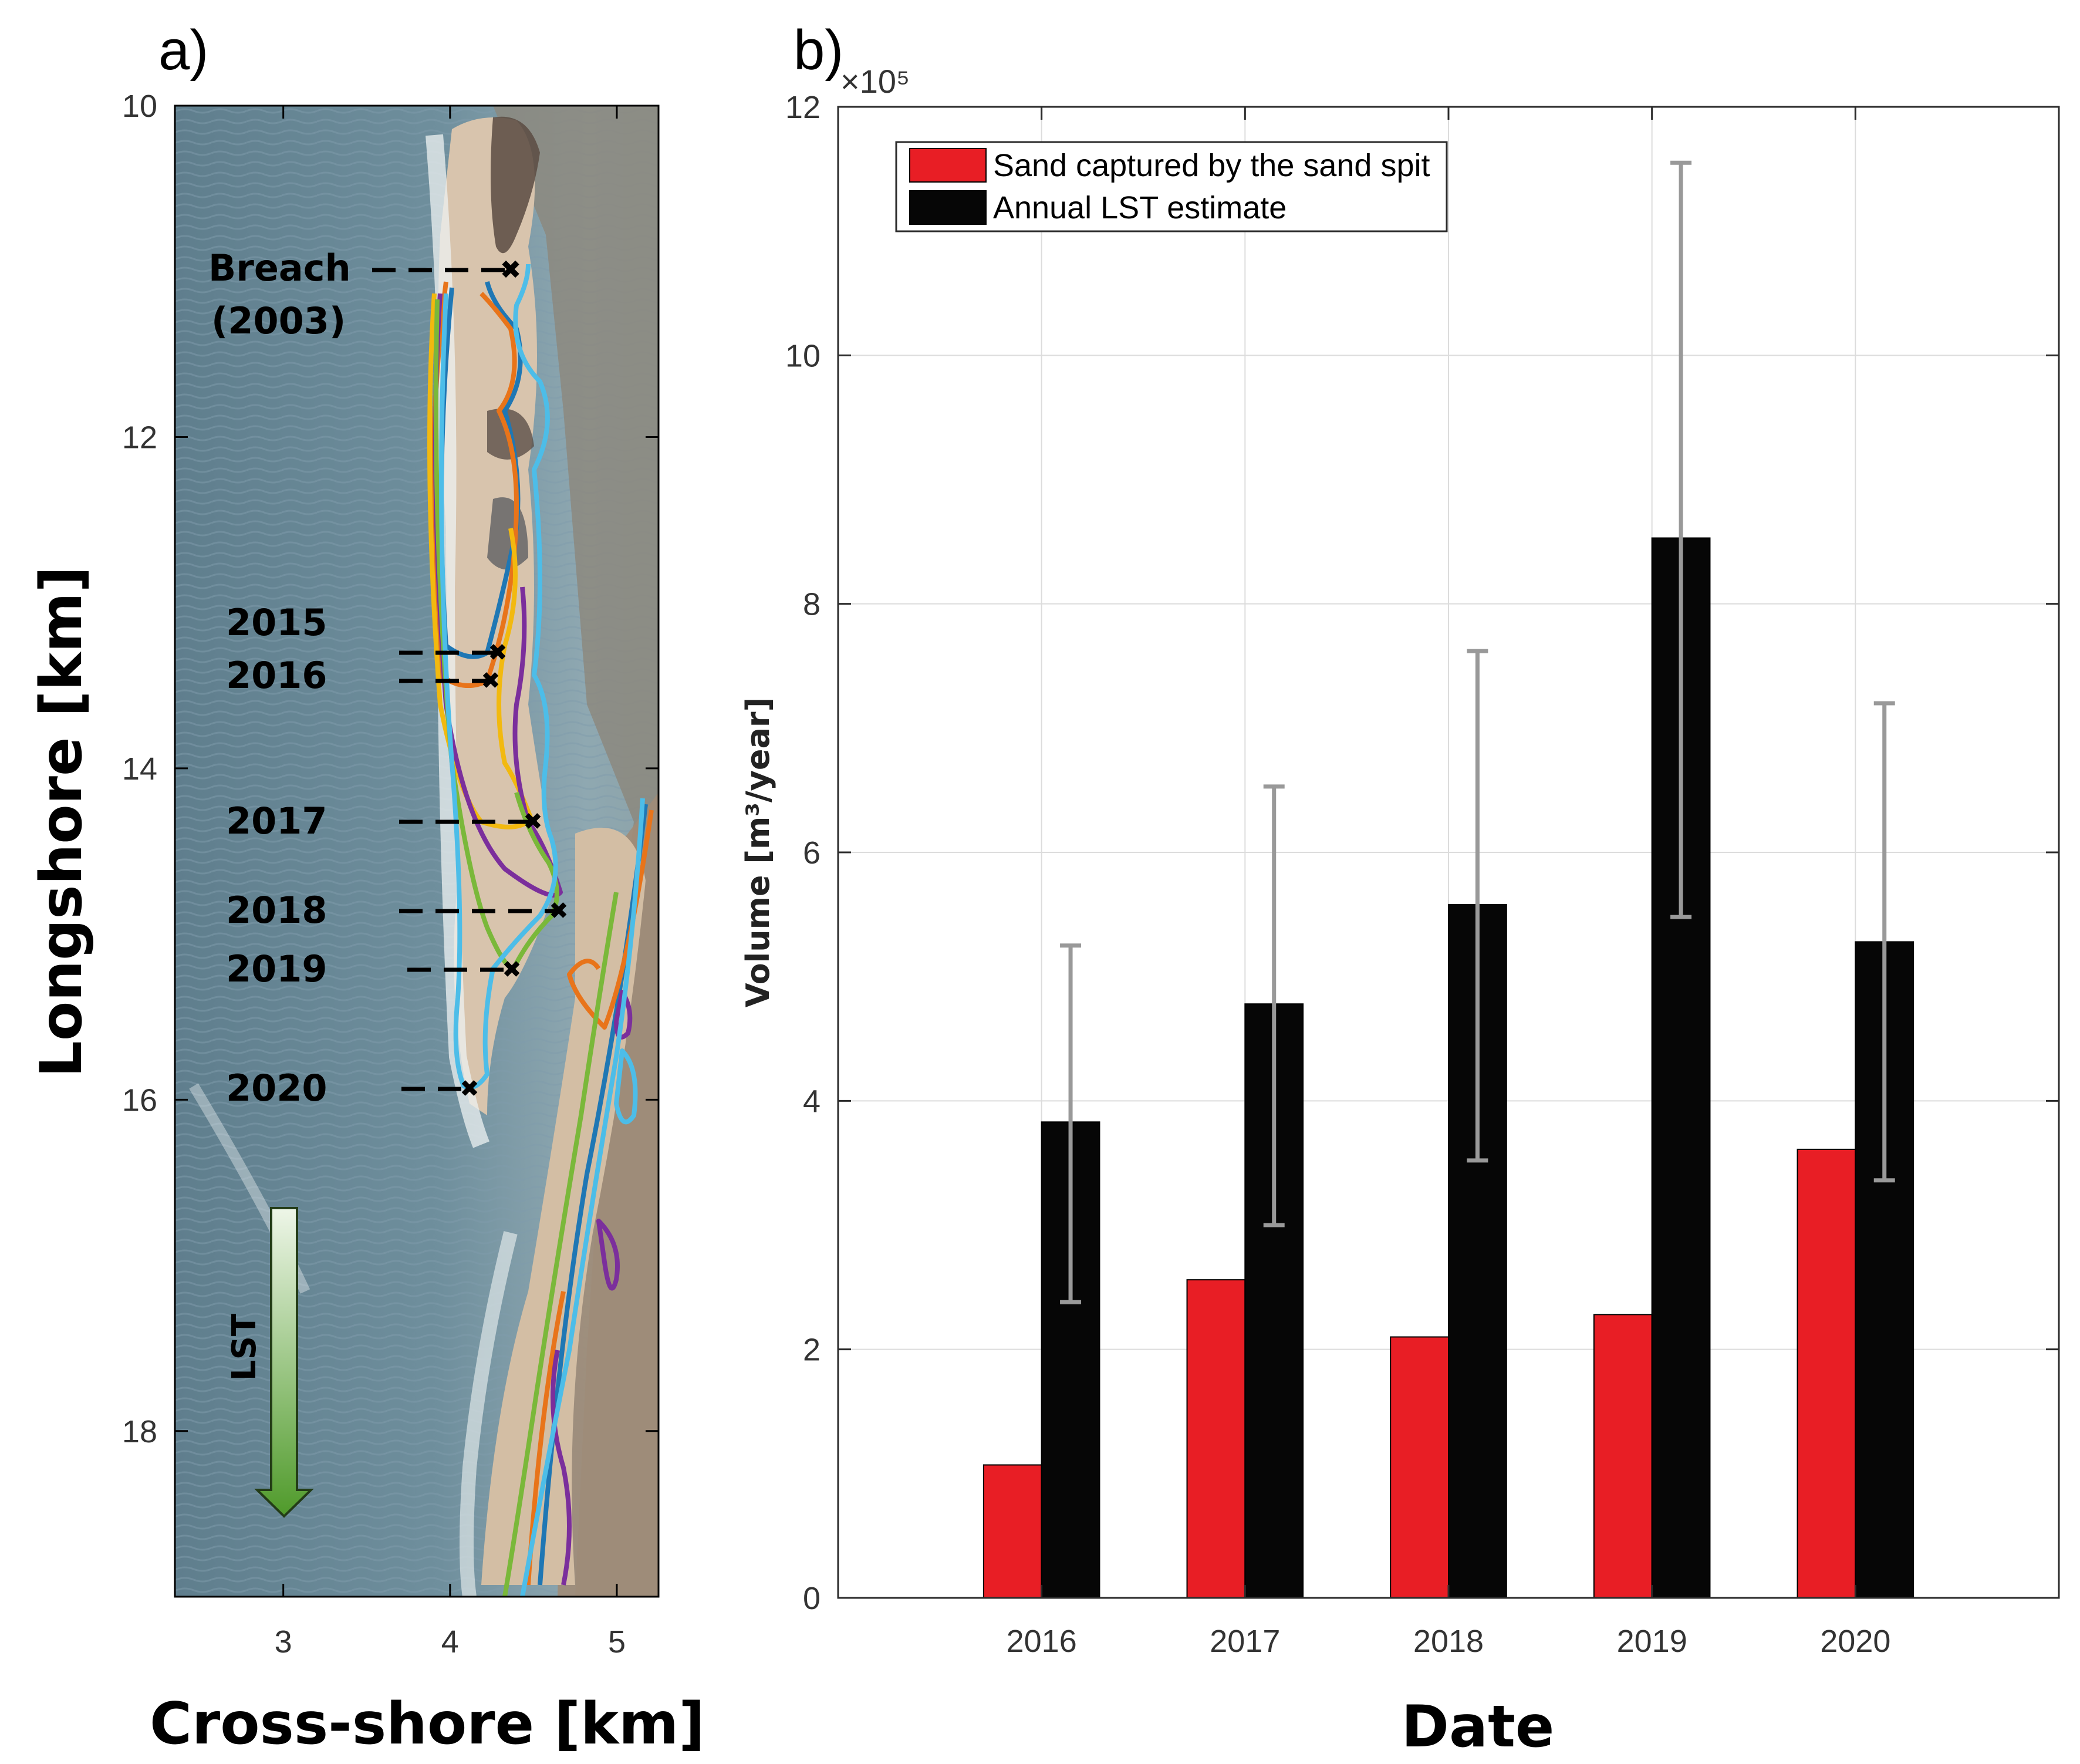 This screenshot has width=2080, height=1764. Describe the element at coordinates (1652, 1641) in the screenshot. I see `x-tick-label-2019: 2019` at that location.